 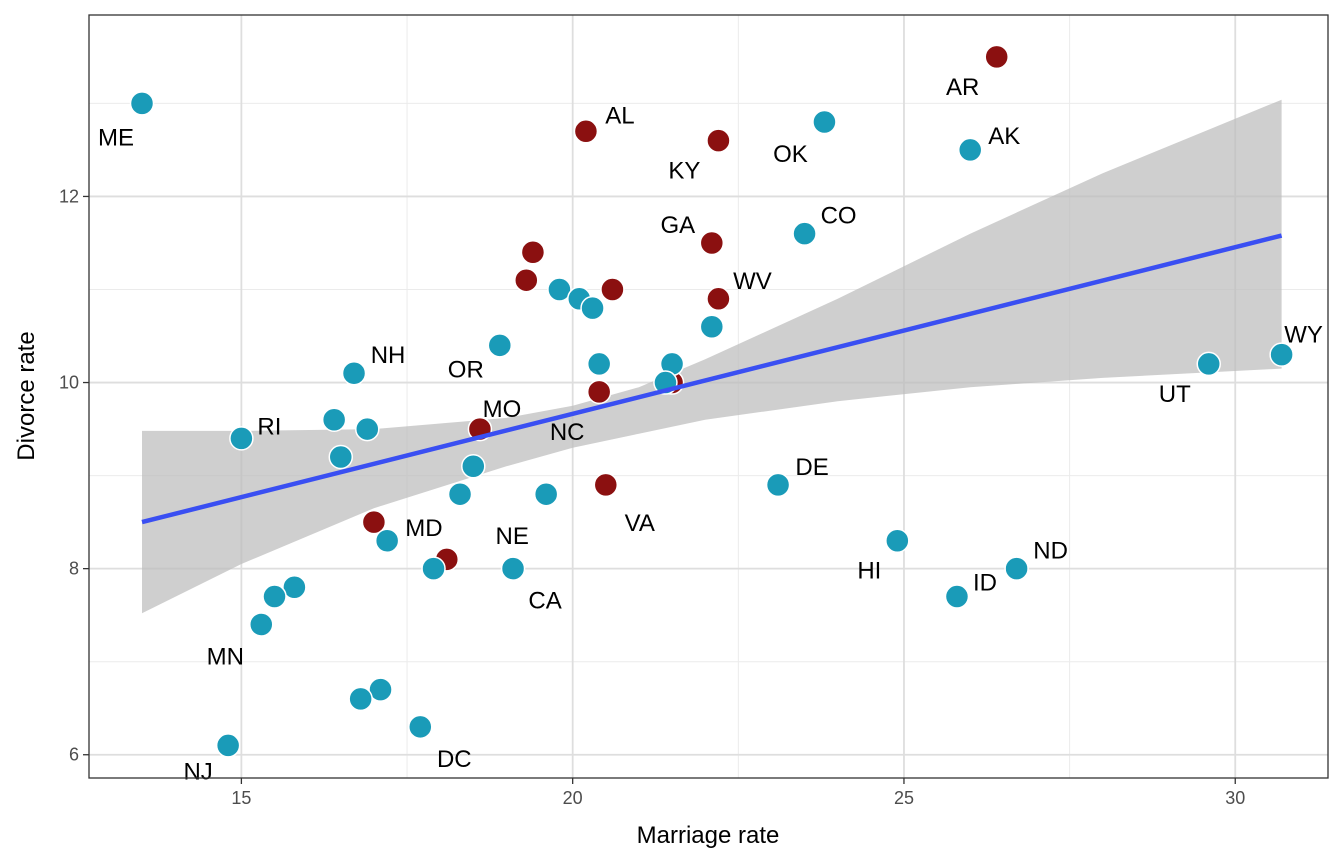 What do you see at coordinates (1004, 136) in the screenshot?
I see `point-label-ak: AK` at bounding box center [1004, 136].